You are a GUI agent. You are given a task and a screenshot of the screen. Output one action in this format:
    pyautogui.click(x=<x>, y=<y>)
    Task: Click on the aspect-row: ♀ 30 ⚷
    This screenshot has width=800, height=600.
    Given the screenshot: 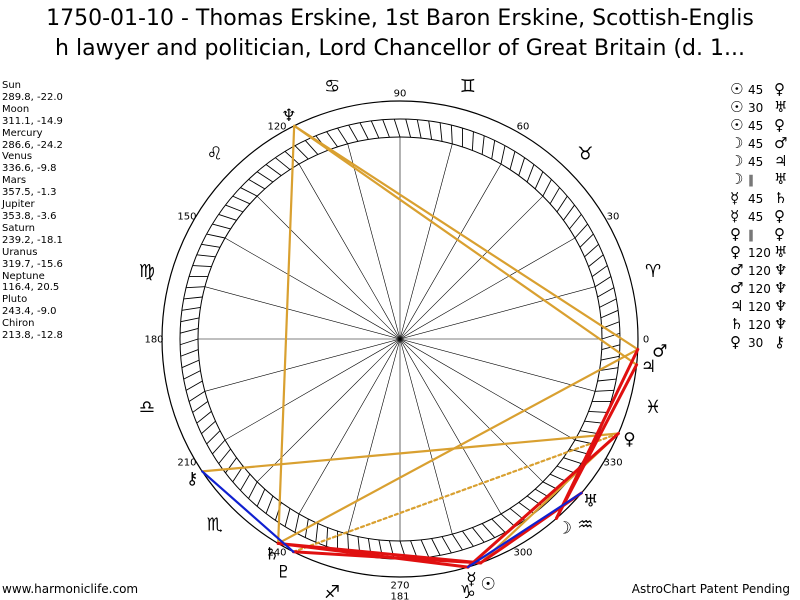 What is the action you would take?
    pyautogui.click(x=762, y=342)
    